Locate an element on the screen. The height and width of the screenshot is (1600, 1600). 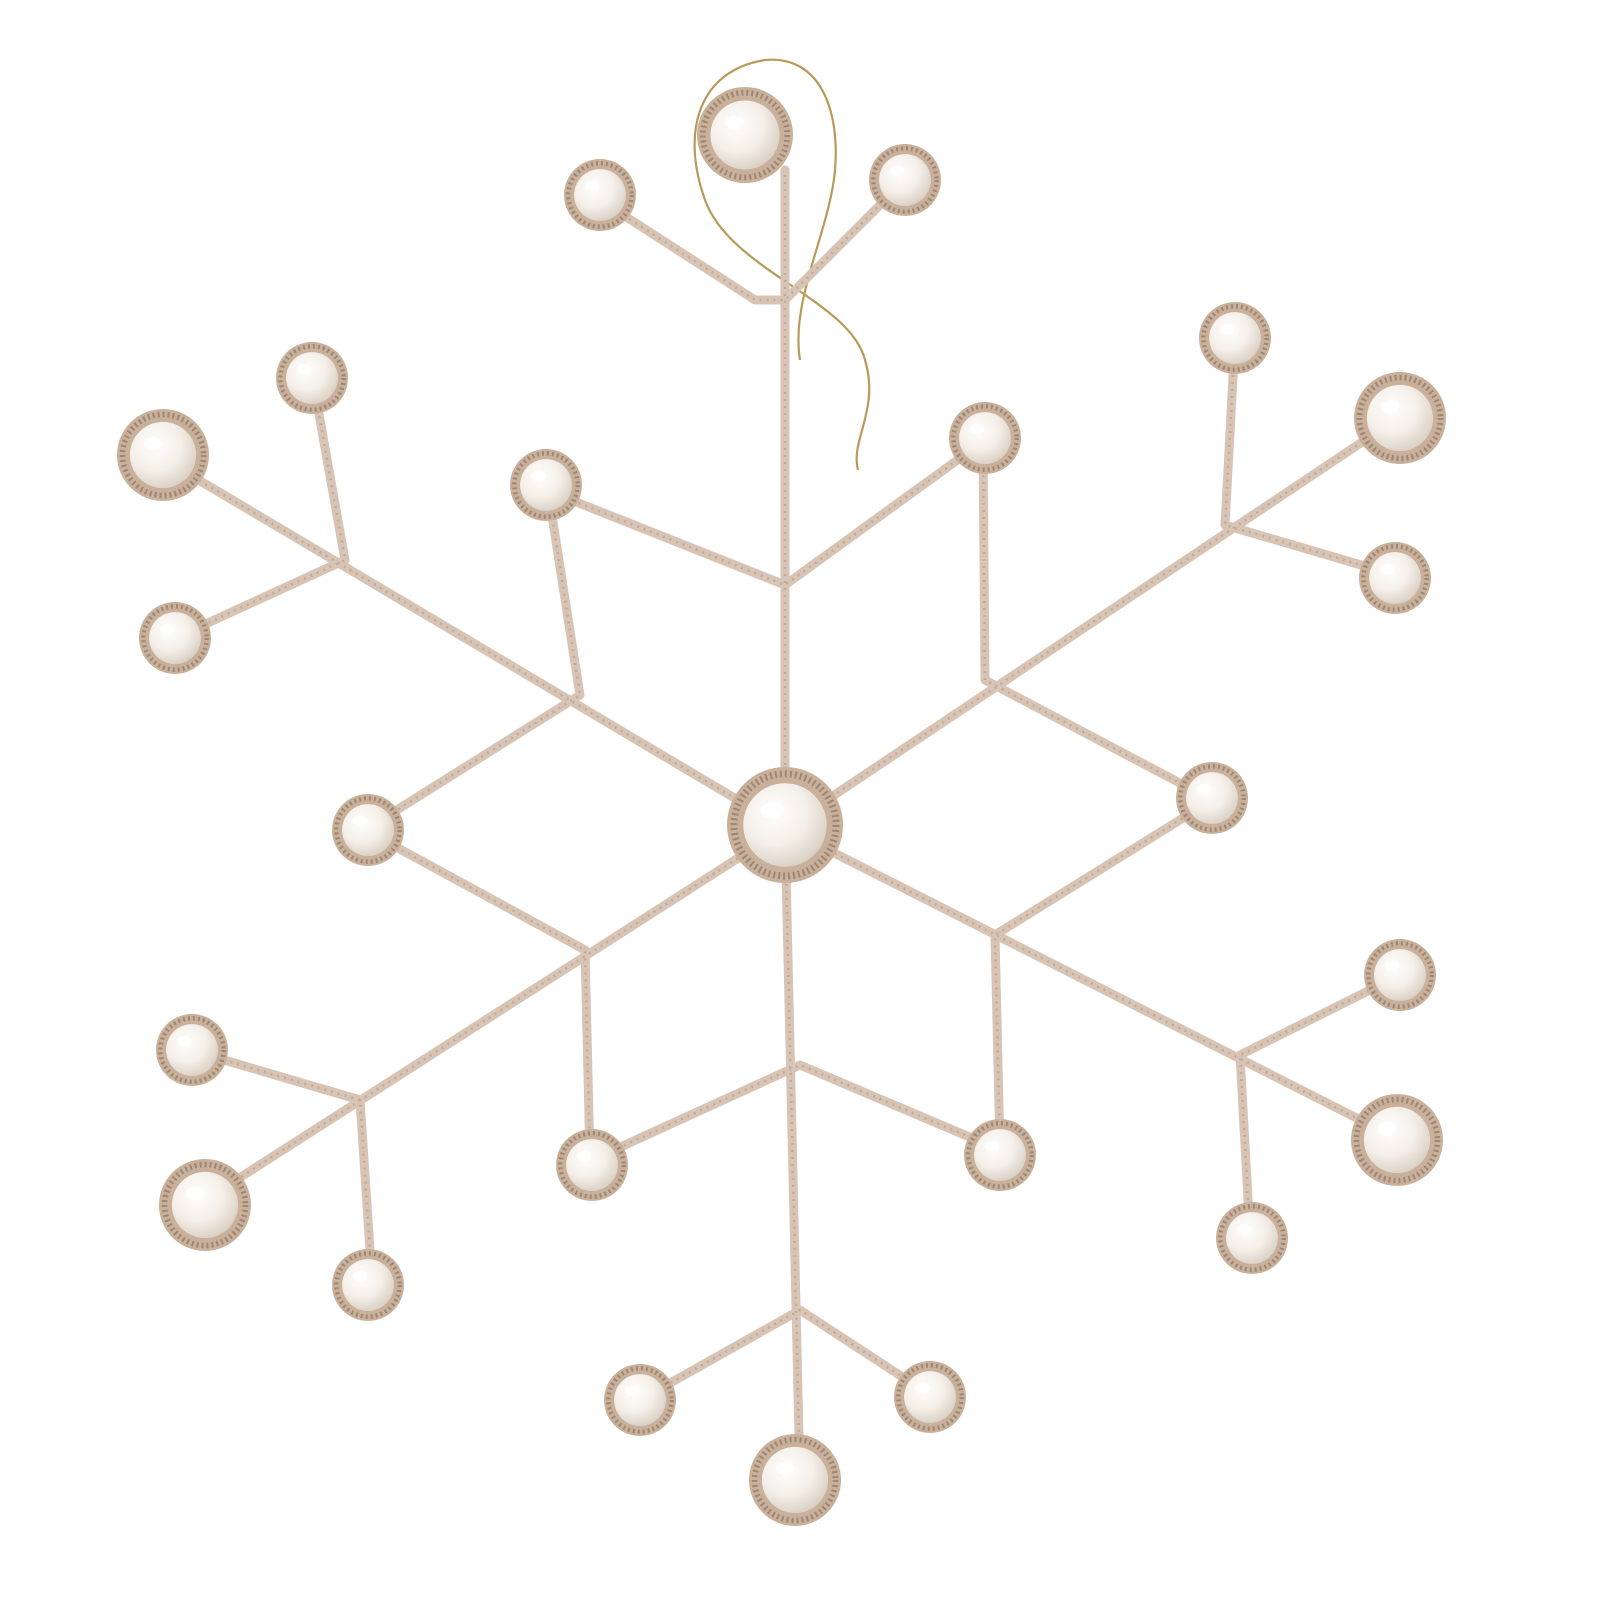
hanging-string is located at coordinates (782, 264).